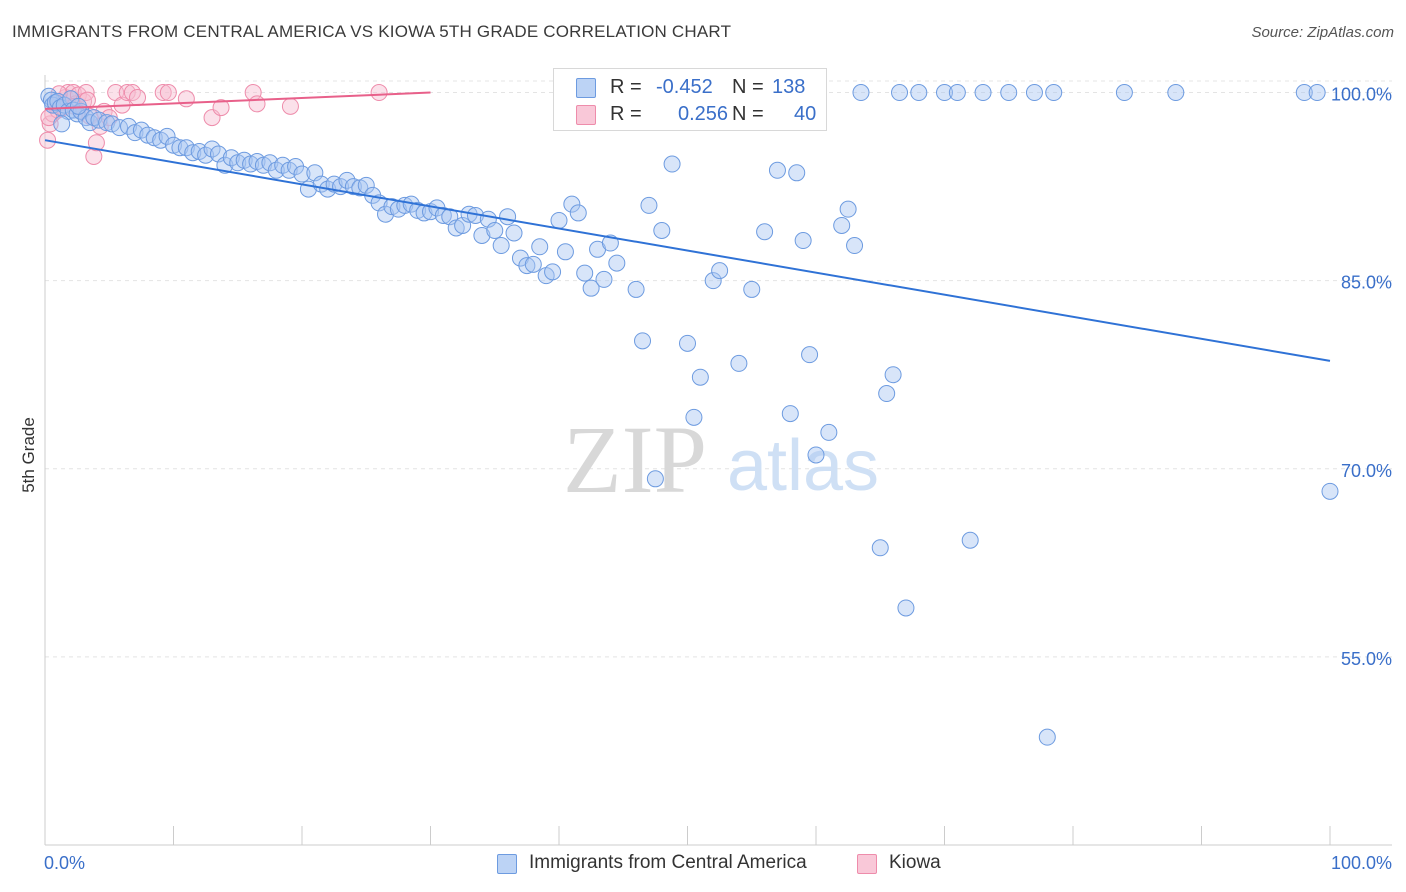 The height and width of the screenshot is (892, 1406). I want to click on watermark-atlas: atlas, so click(803, 466).